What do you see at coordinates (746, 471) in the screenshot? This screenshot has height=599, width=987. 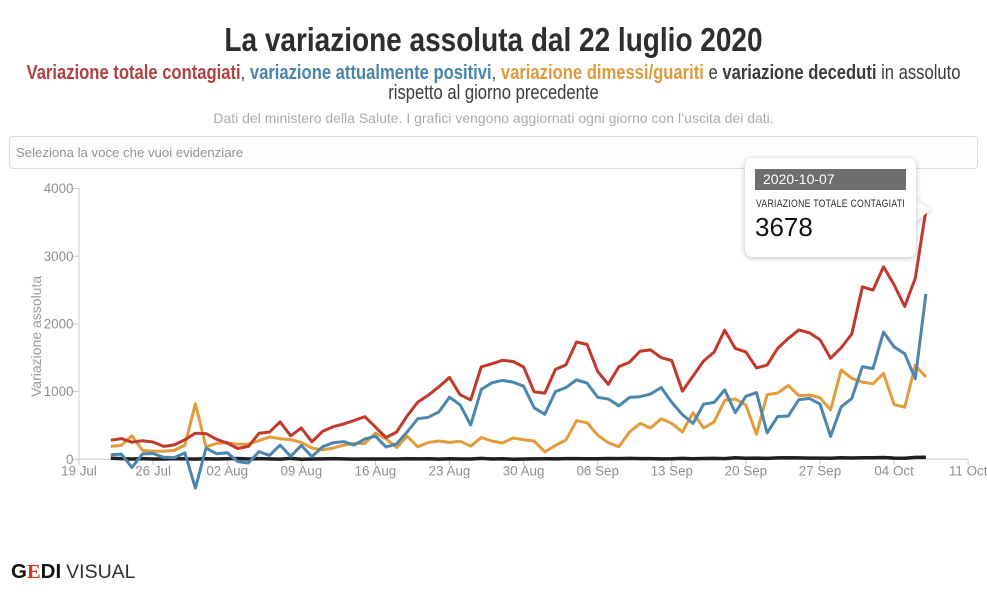 I see `svg-text: 20 Sep` at bounding box center [746, 471].